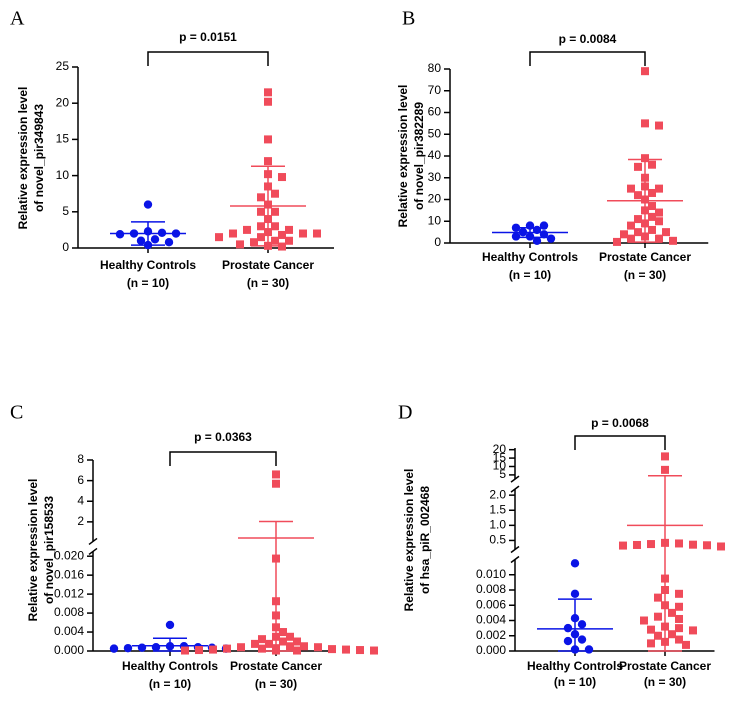  What do you see at coordinates (49, 550) in the screenshot?
I see `y-axis-label: of novel_pir158533` at bounding box center [49, 550].